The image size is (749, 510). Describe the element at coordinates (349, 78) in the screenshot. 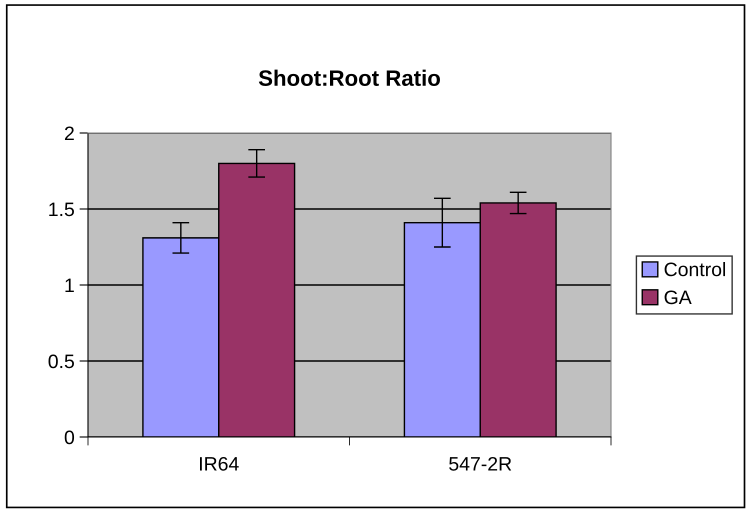

I see `chart-title: Shoot:Root Ratio` at that location.